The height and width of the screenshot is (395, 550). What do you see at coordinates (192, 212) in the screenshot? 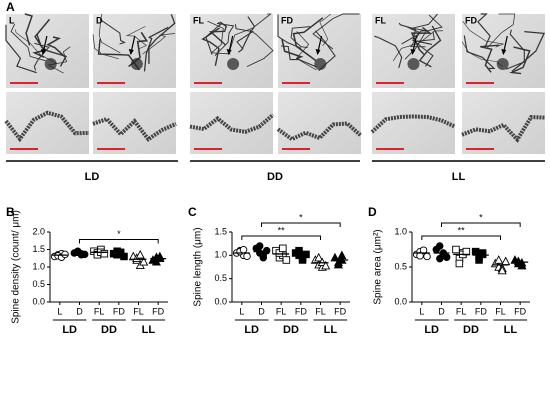
I see `panel-label: C` at bounding box center [192, 212].